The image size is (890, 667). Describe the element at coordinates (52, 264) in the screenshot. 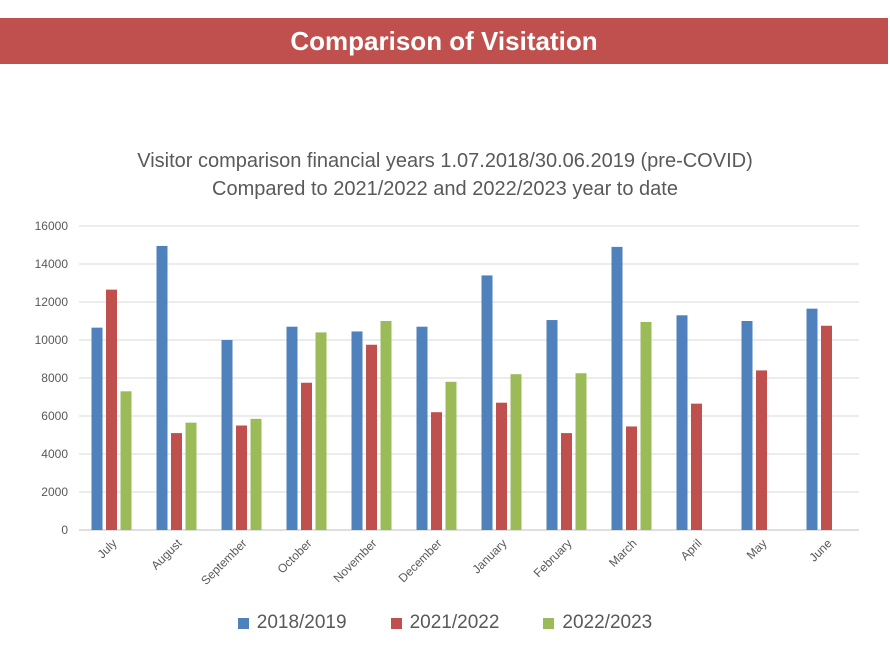

I see `y-tick-label: 14000` at that location.